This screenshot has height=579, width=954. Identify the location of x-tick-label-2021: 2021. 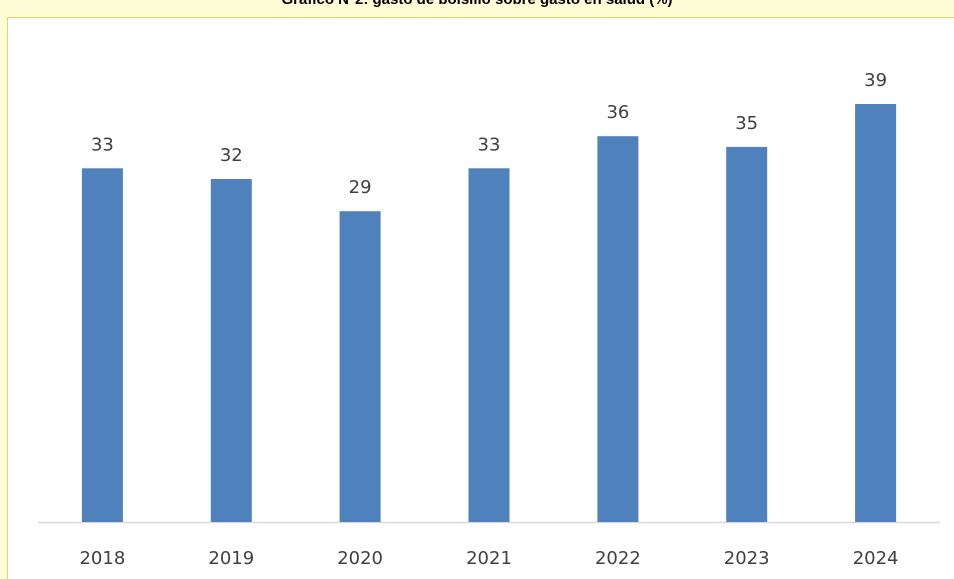
(489, 558).